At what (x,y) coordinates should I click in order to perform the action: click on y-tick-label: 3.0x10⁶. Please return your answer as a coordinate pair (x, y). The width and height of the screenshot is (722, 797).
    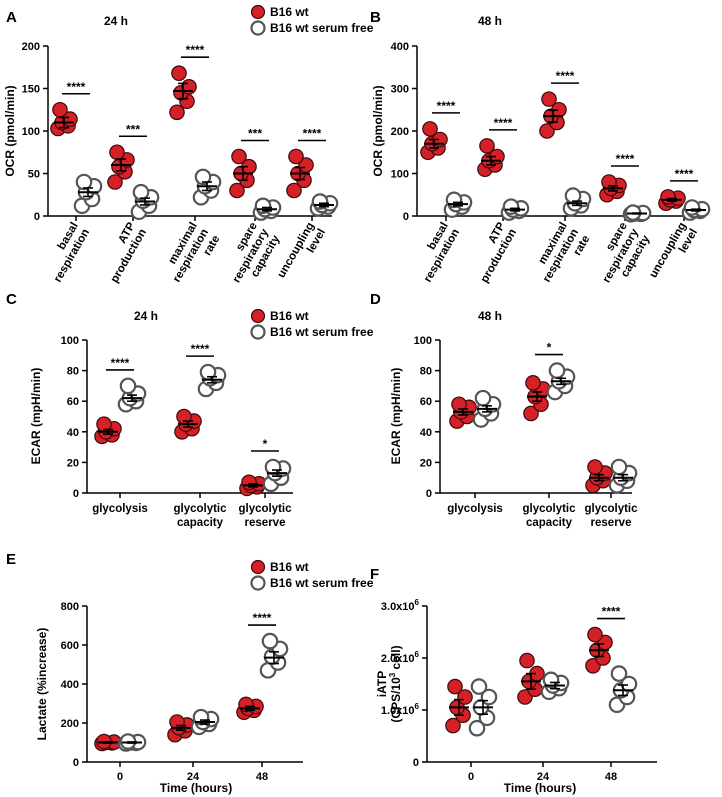
    Looking at the image, I should click on (400, 605).